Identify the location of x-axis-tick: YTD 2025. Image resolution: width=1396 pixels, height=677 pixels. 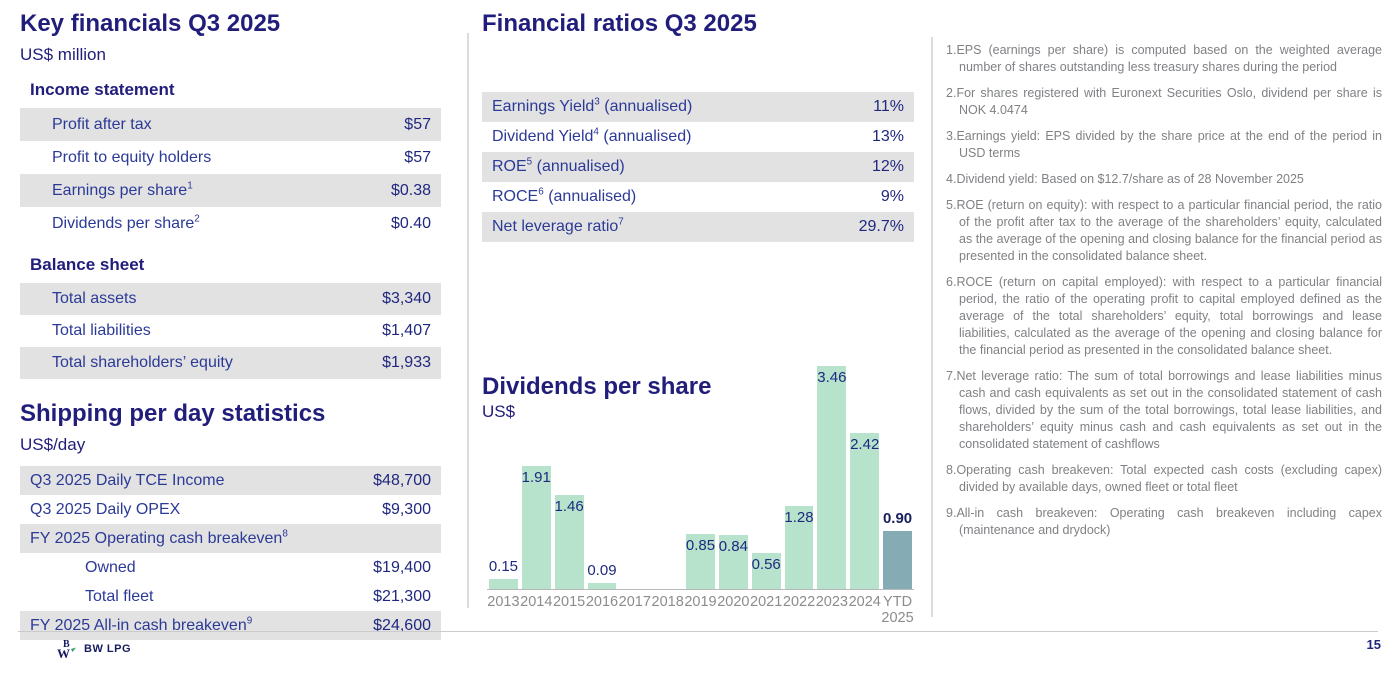
(897, 610).